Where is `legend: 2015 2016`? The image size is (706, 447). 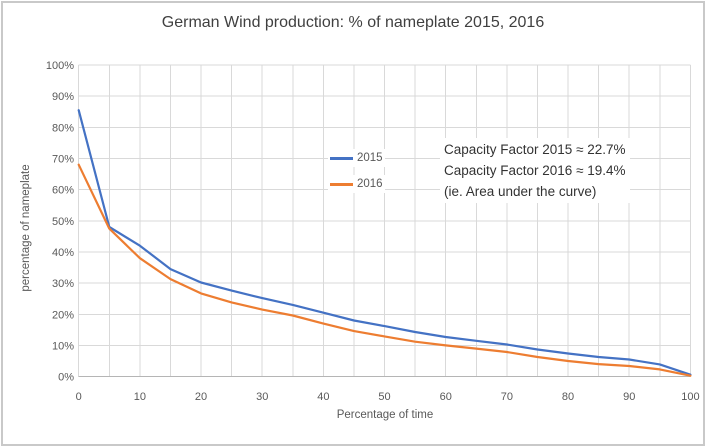
legend: 2015 2016 is located at coordinates (356, 175).